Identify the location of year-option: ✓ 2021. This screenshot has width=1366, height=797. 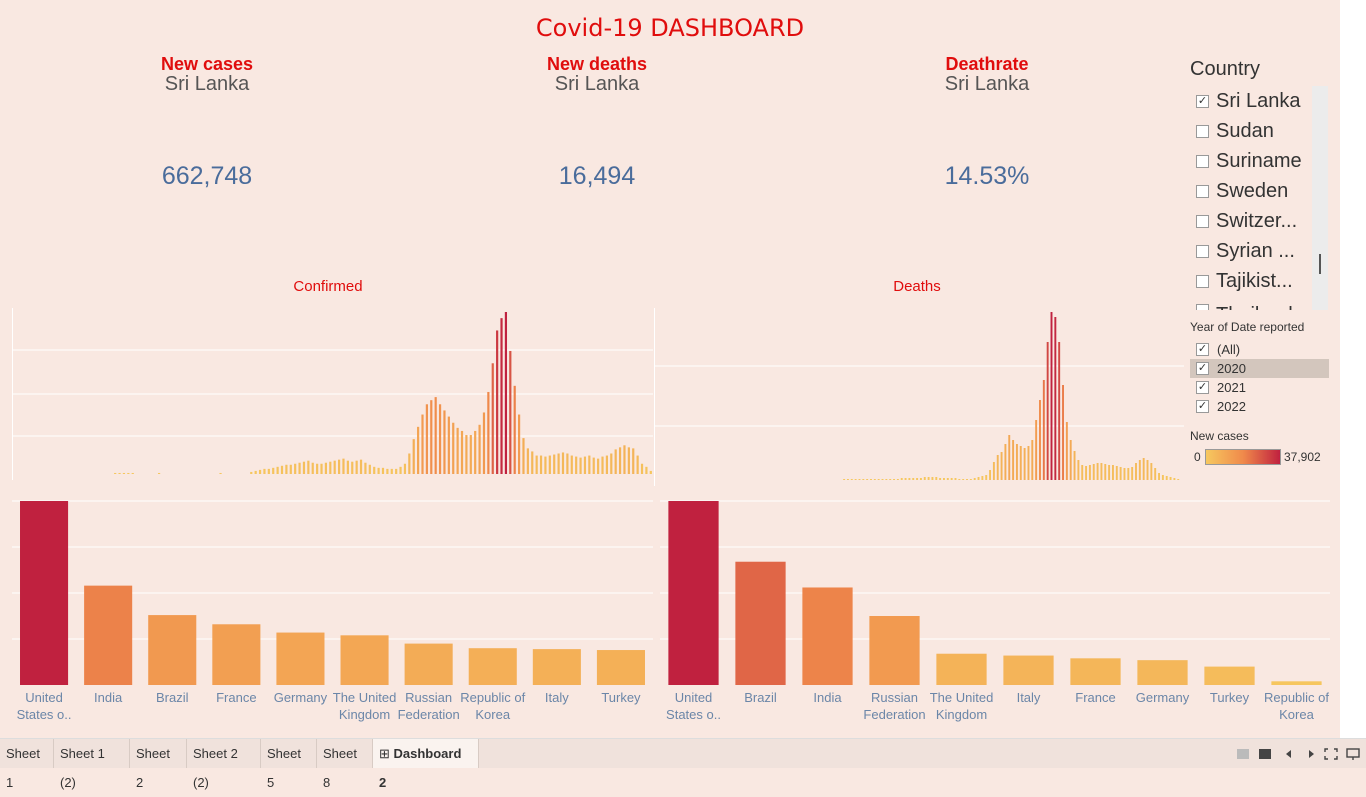
(1259, 387).